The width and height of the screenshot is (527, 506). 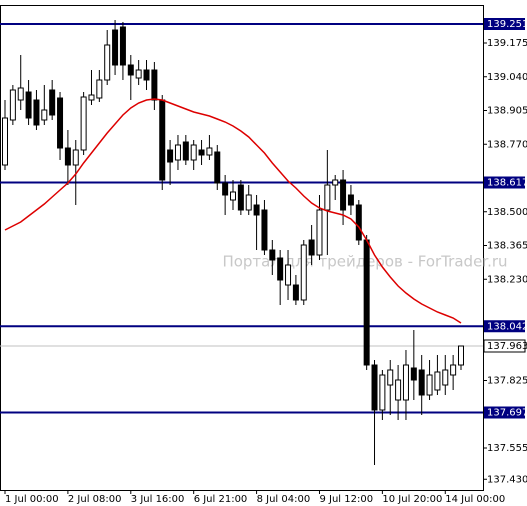 I want to click on x-tick-label: 1 Jul 00:00, so click(x=32, y=499).